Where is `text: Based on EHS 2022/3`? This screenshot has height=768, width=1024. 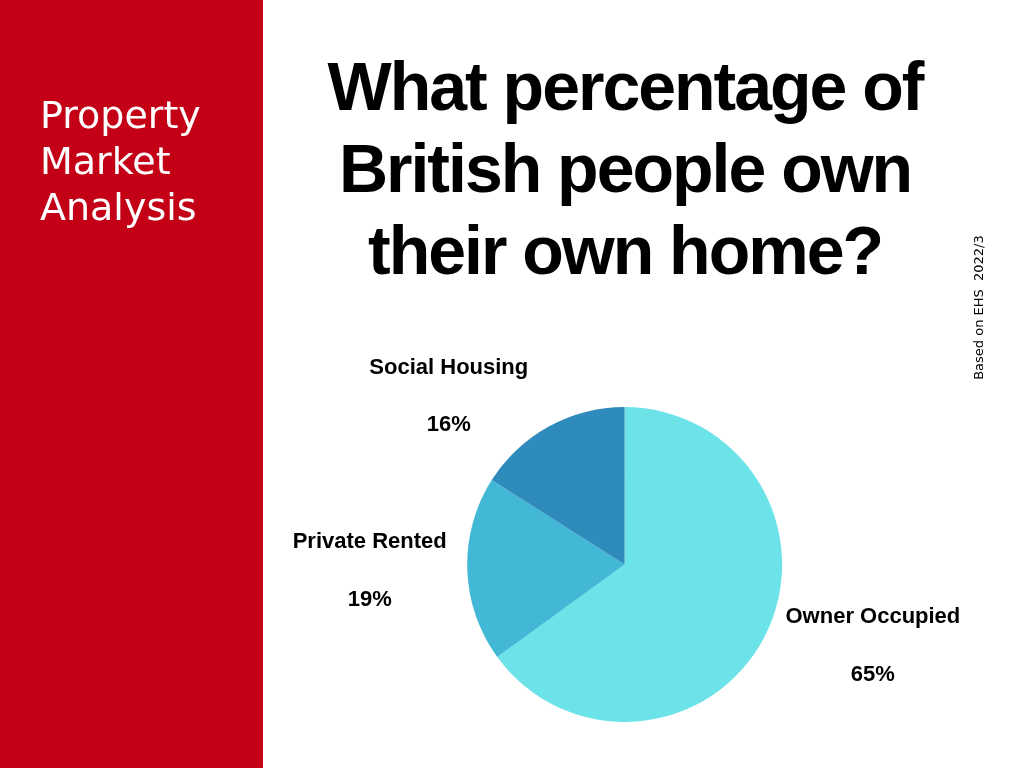 text: Based on EHS 2022/3 is located at coordinates (979, 307).